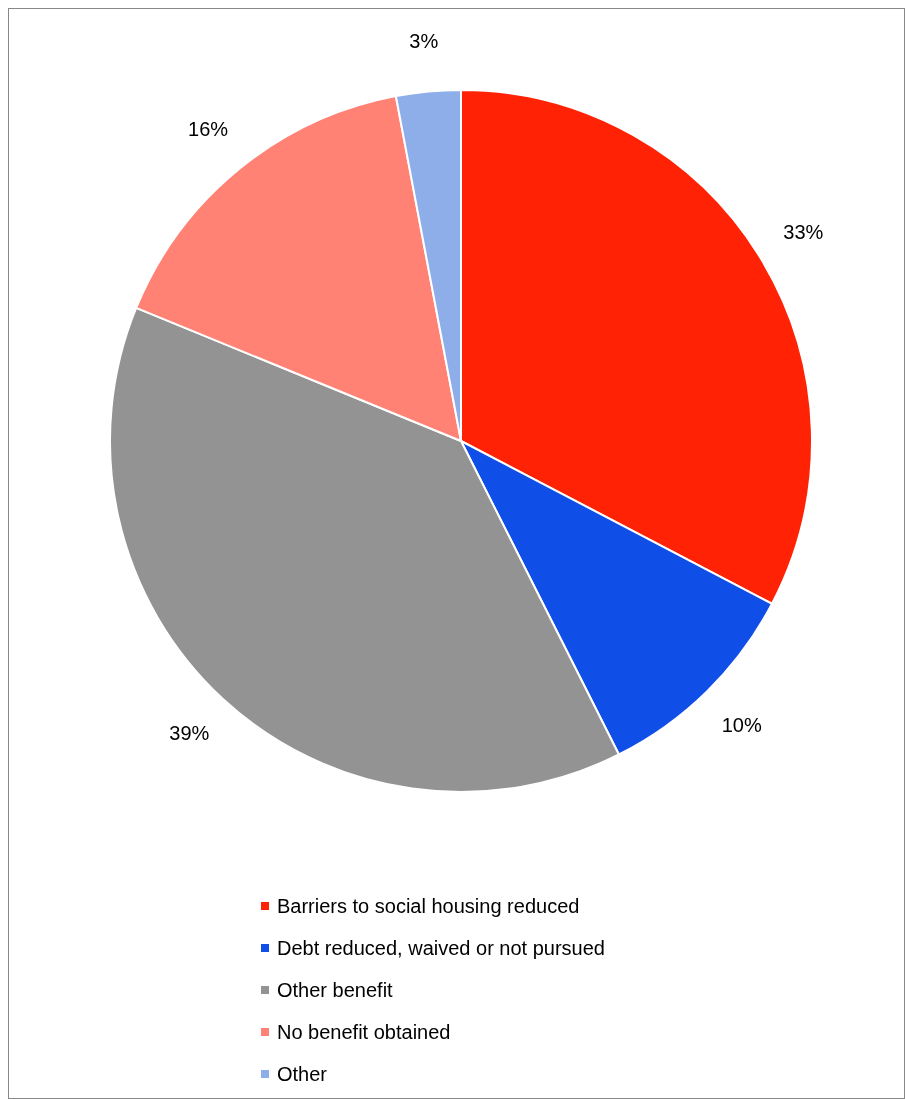  What do you see at coordinates (441, 948) in the screenshot?
I see `legend-label: Debt reduced, waived or not pursued` at bounding box center [441, 948].